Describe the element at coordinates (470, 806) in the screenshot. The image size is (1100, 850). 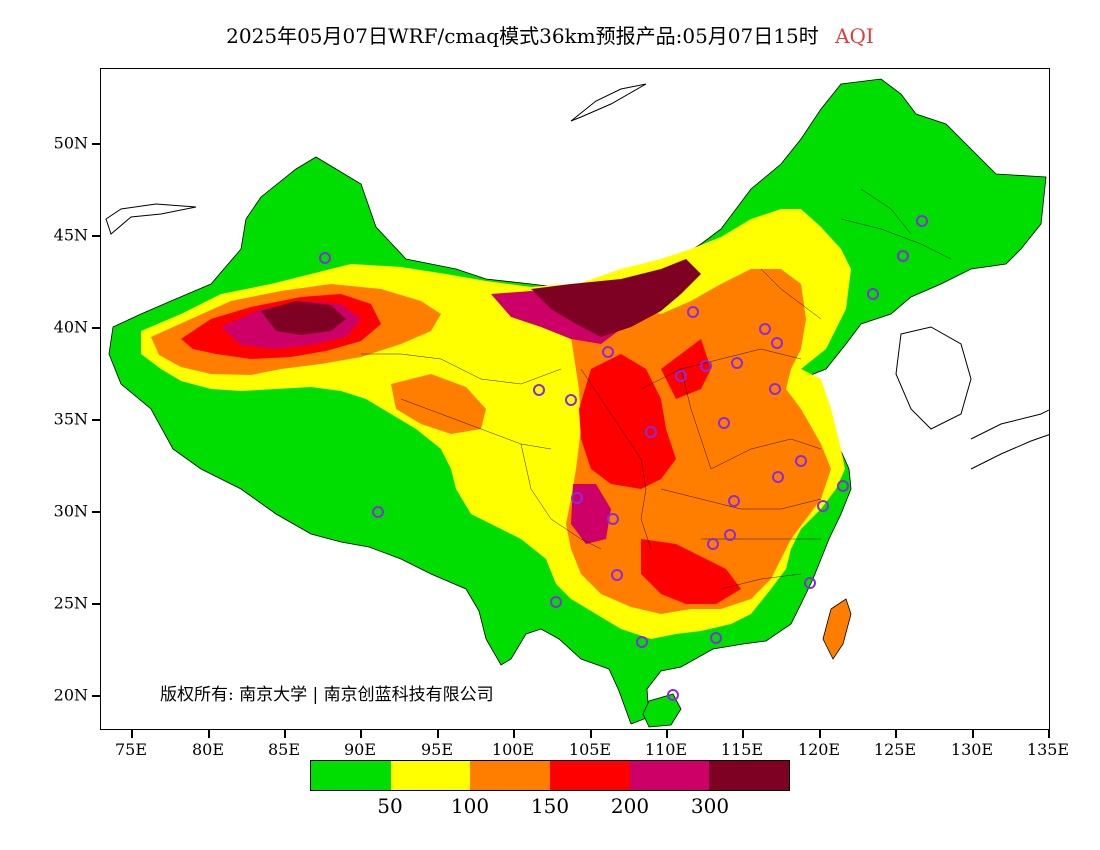
I see `legend-label-100: 100` at that location.